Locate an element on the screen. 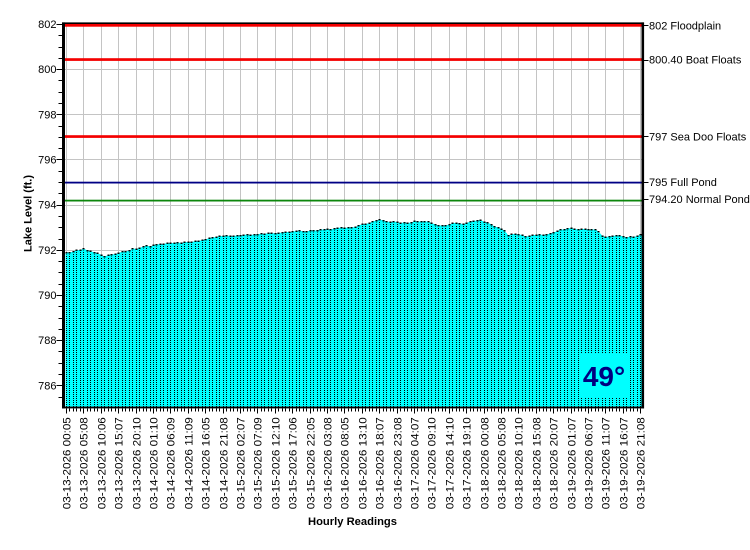  svg-text: 802 is located at coordinates (47, 25).